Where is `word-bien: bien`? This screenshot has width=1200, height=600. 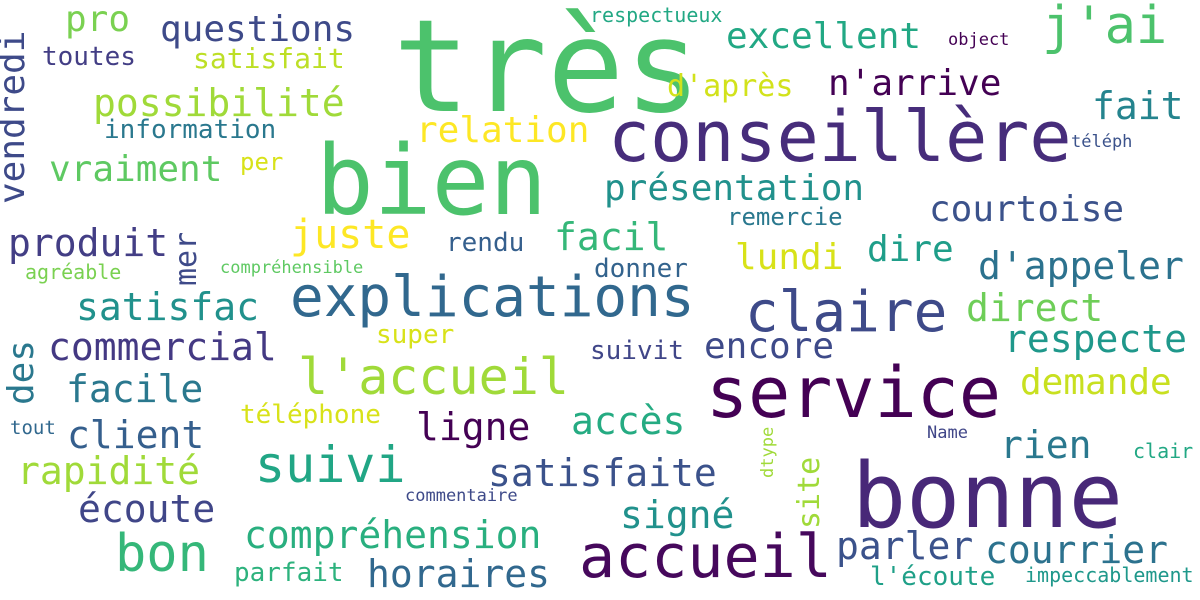 word-bien: bien is located at coordinates (432, 181).